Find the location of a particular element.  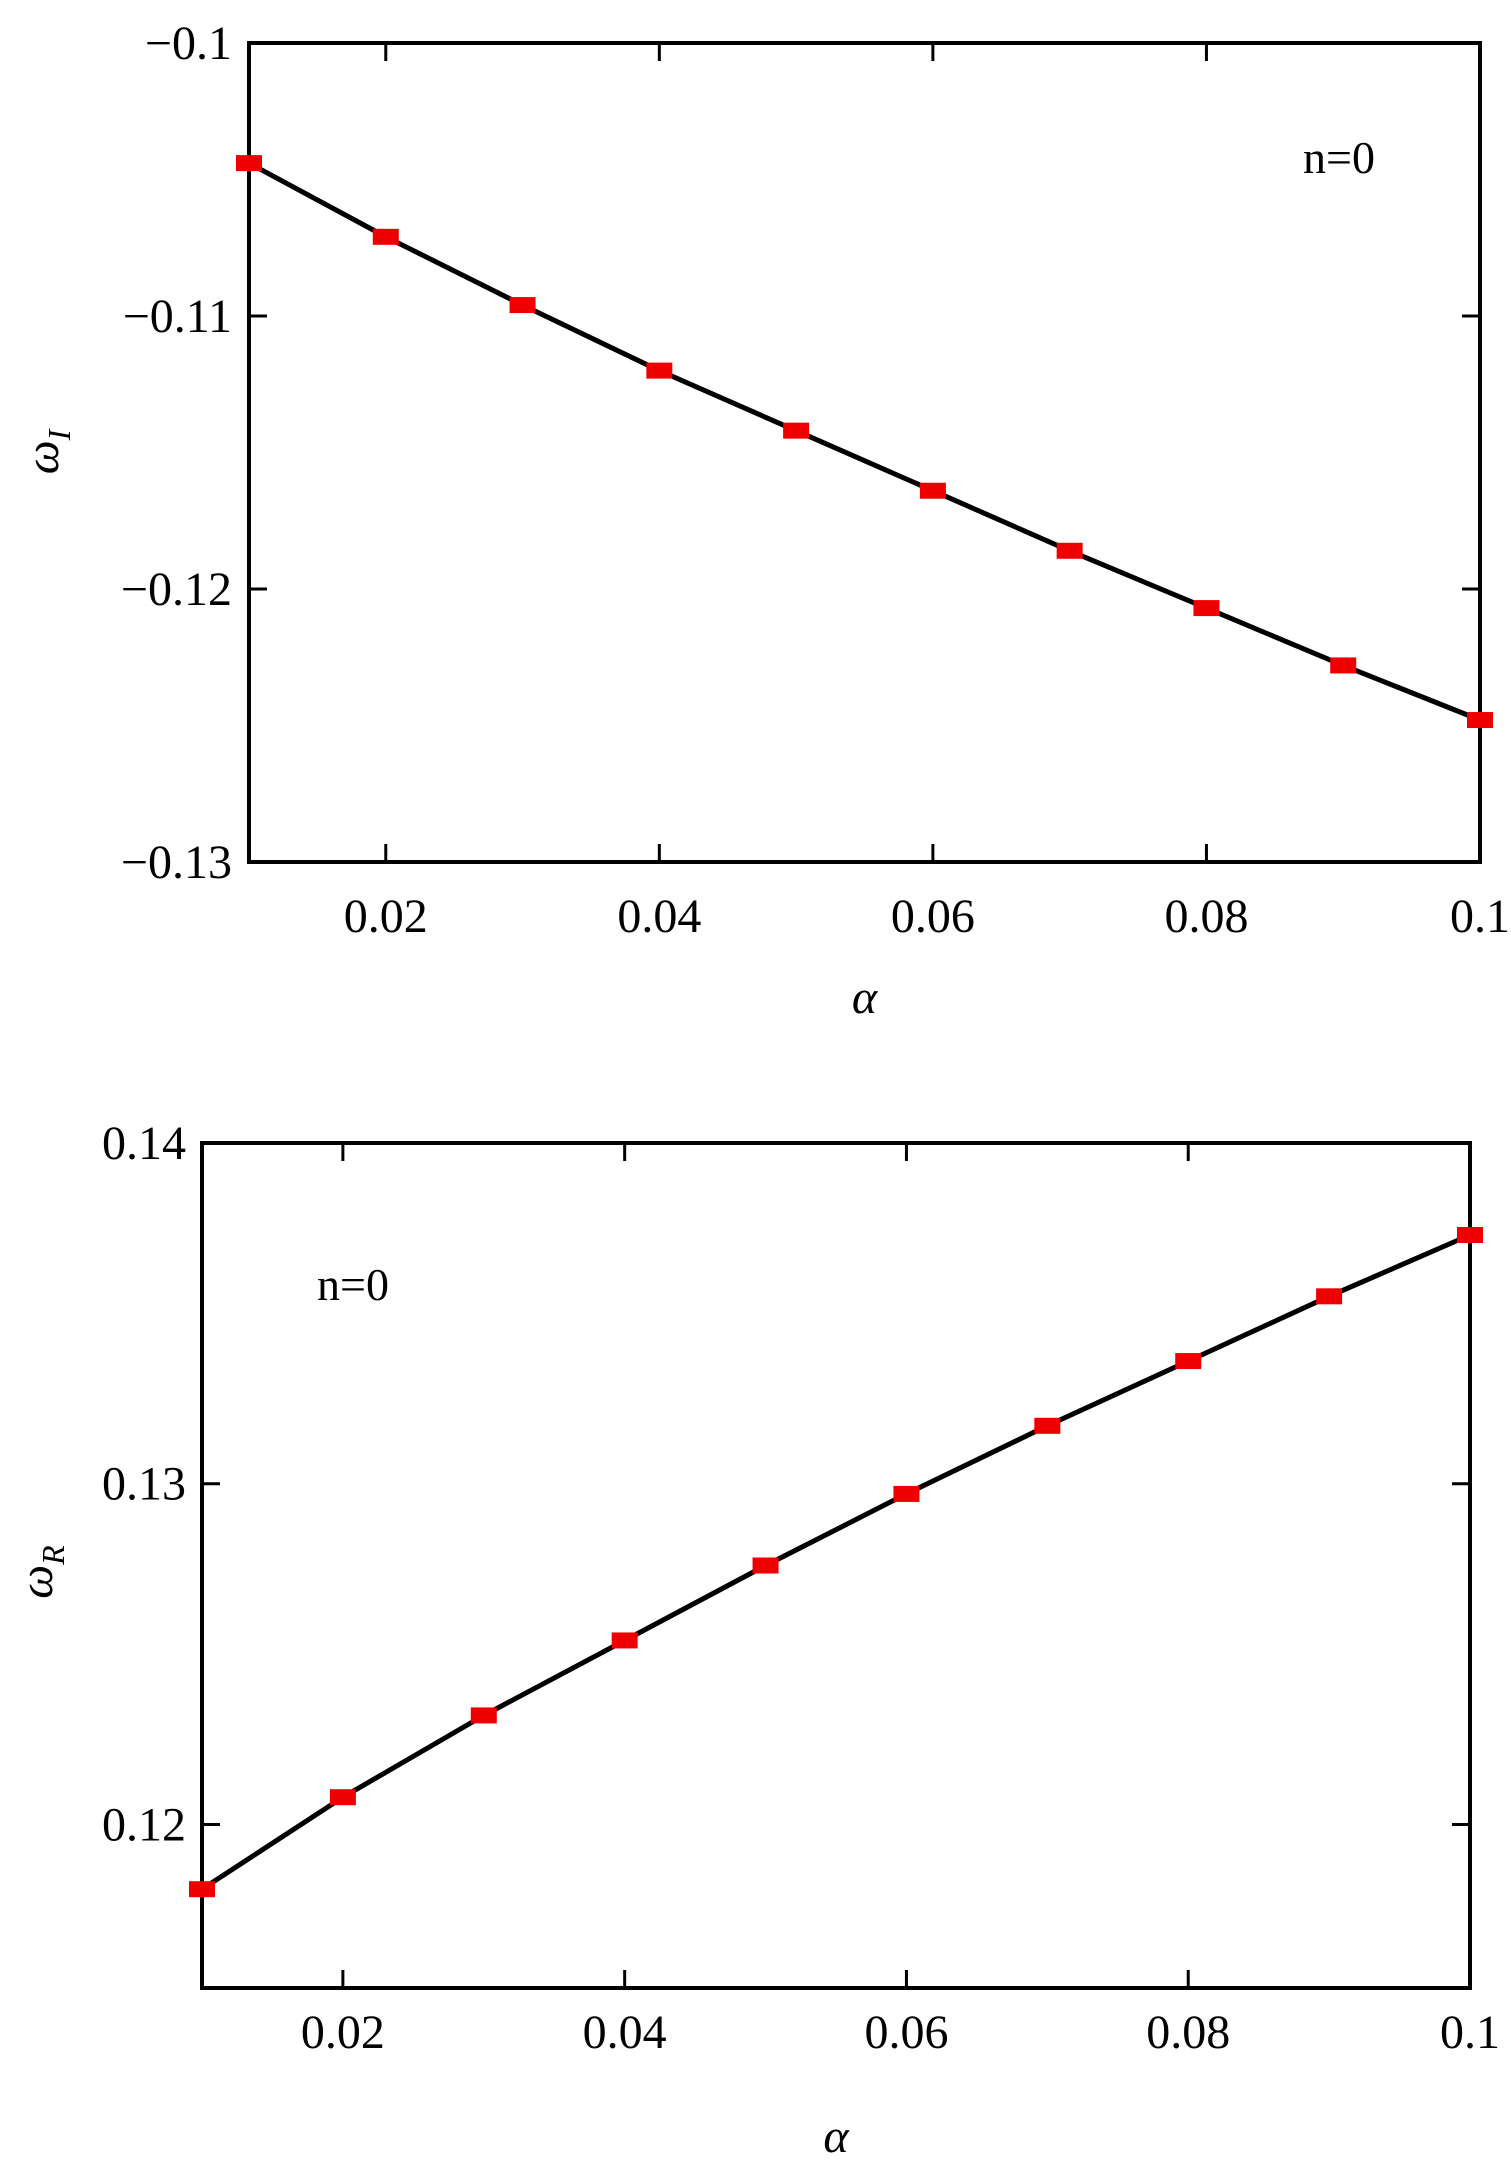

y-axis-title: ωR is located at coordinates (40, 1572).